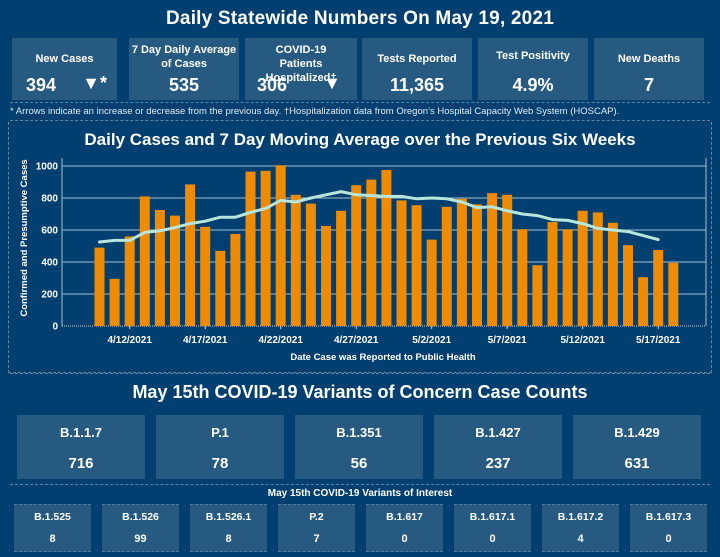 The image size is (720, 557). I want to click on y-tick-label: 200, so click(49, 295).